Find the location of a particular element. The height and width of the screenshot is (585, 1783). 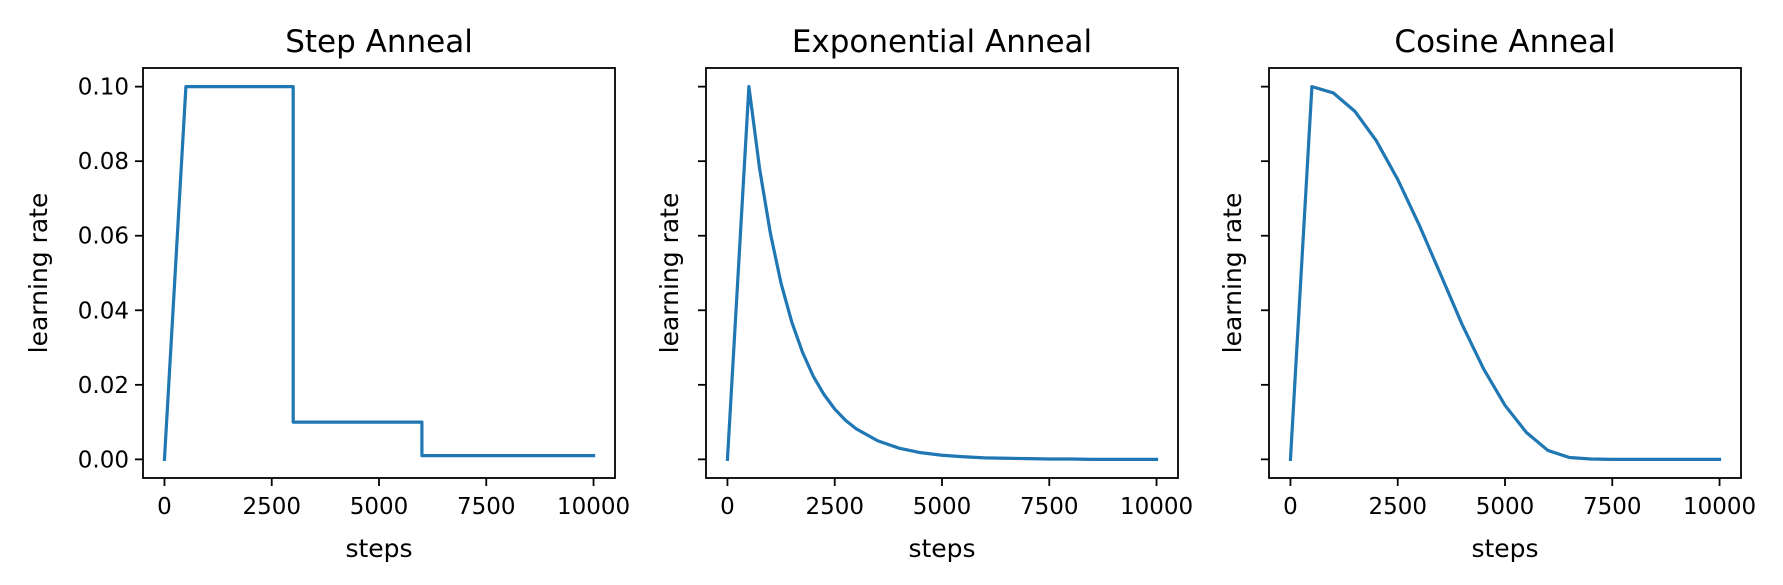

chart-title: Exponential Anneal is located at coordinates (942, 42).